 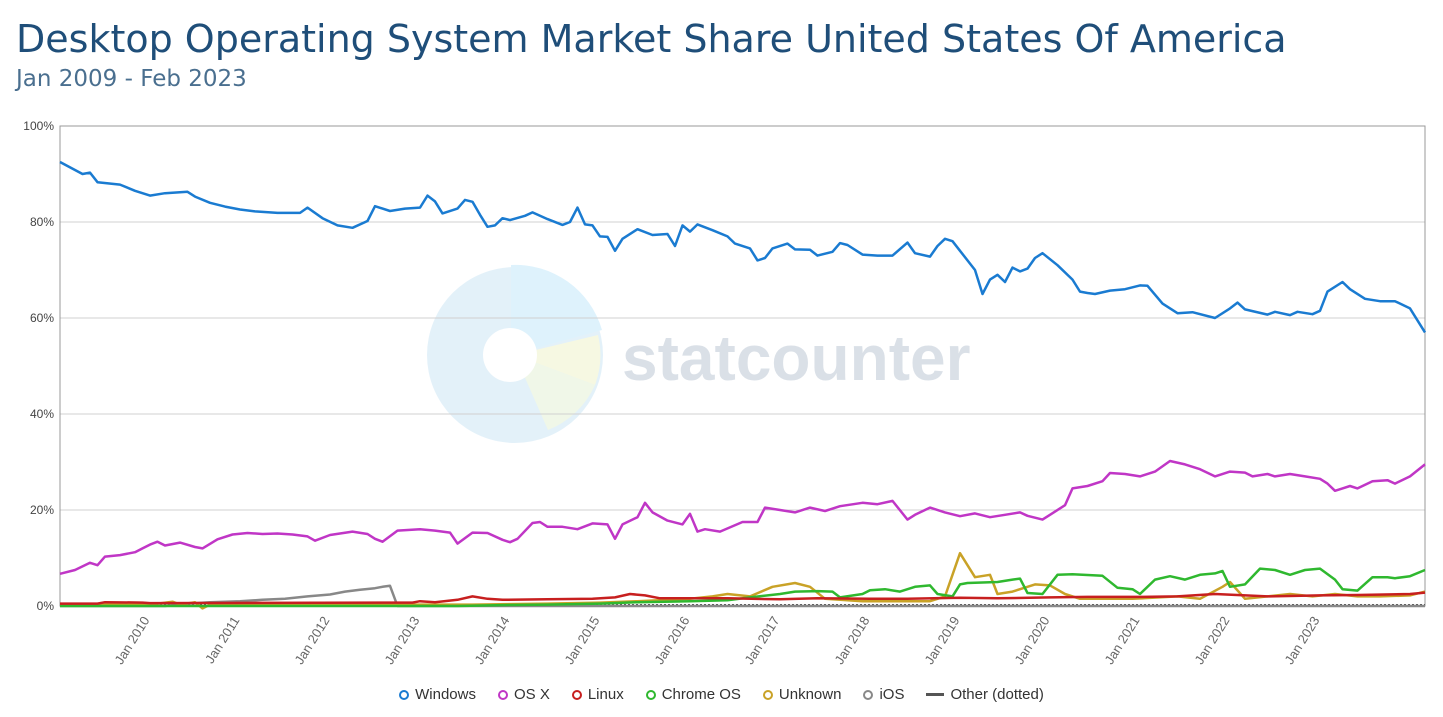 I want to click on legend-item-unknown: Unknown, so click(x=802, y=694).